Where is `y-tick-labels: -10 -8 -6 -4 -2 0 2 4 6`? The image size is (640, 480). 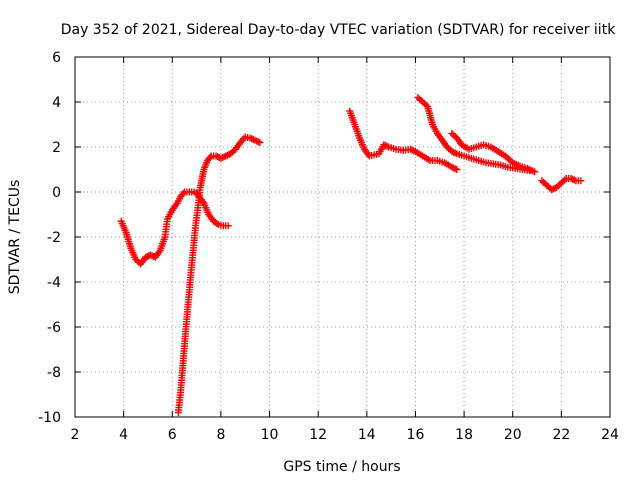
y-tick-labels: -10 -8 -6 -4 -2 0 2 4 6 is located at coordinates (49, 238).